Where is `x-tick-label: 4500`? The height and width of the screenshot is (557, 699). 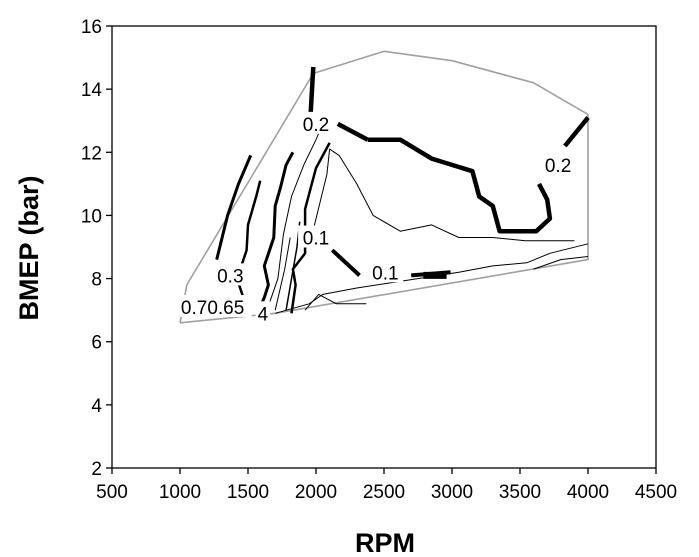 x-tick-label: 4500 is located at coordinates (656, 492).